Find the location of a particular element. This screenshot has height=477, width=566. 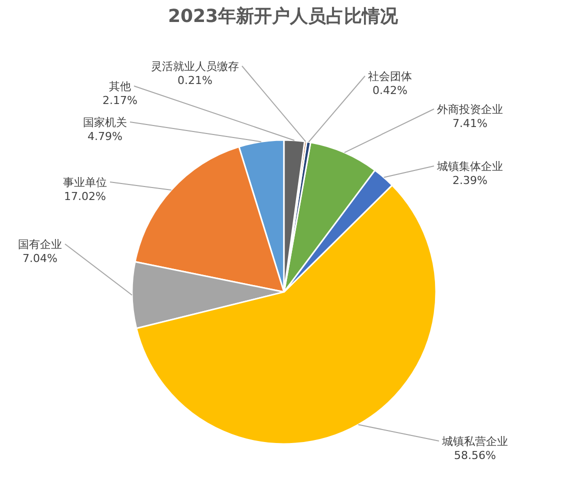

data-label: 0.21% is located at coordinates (195, 80).